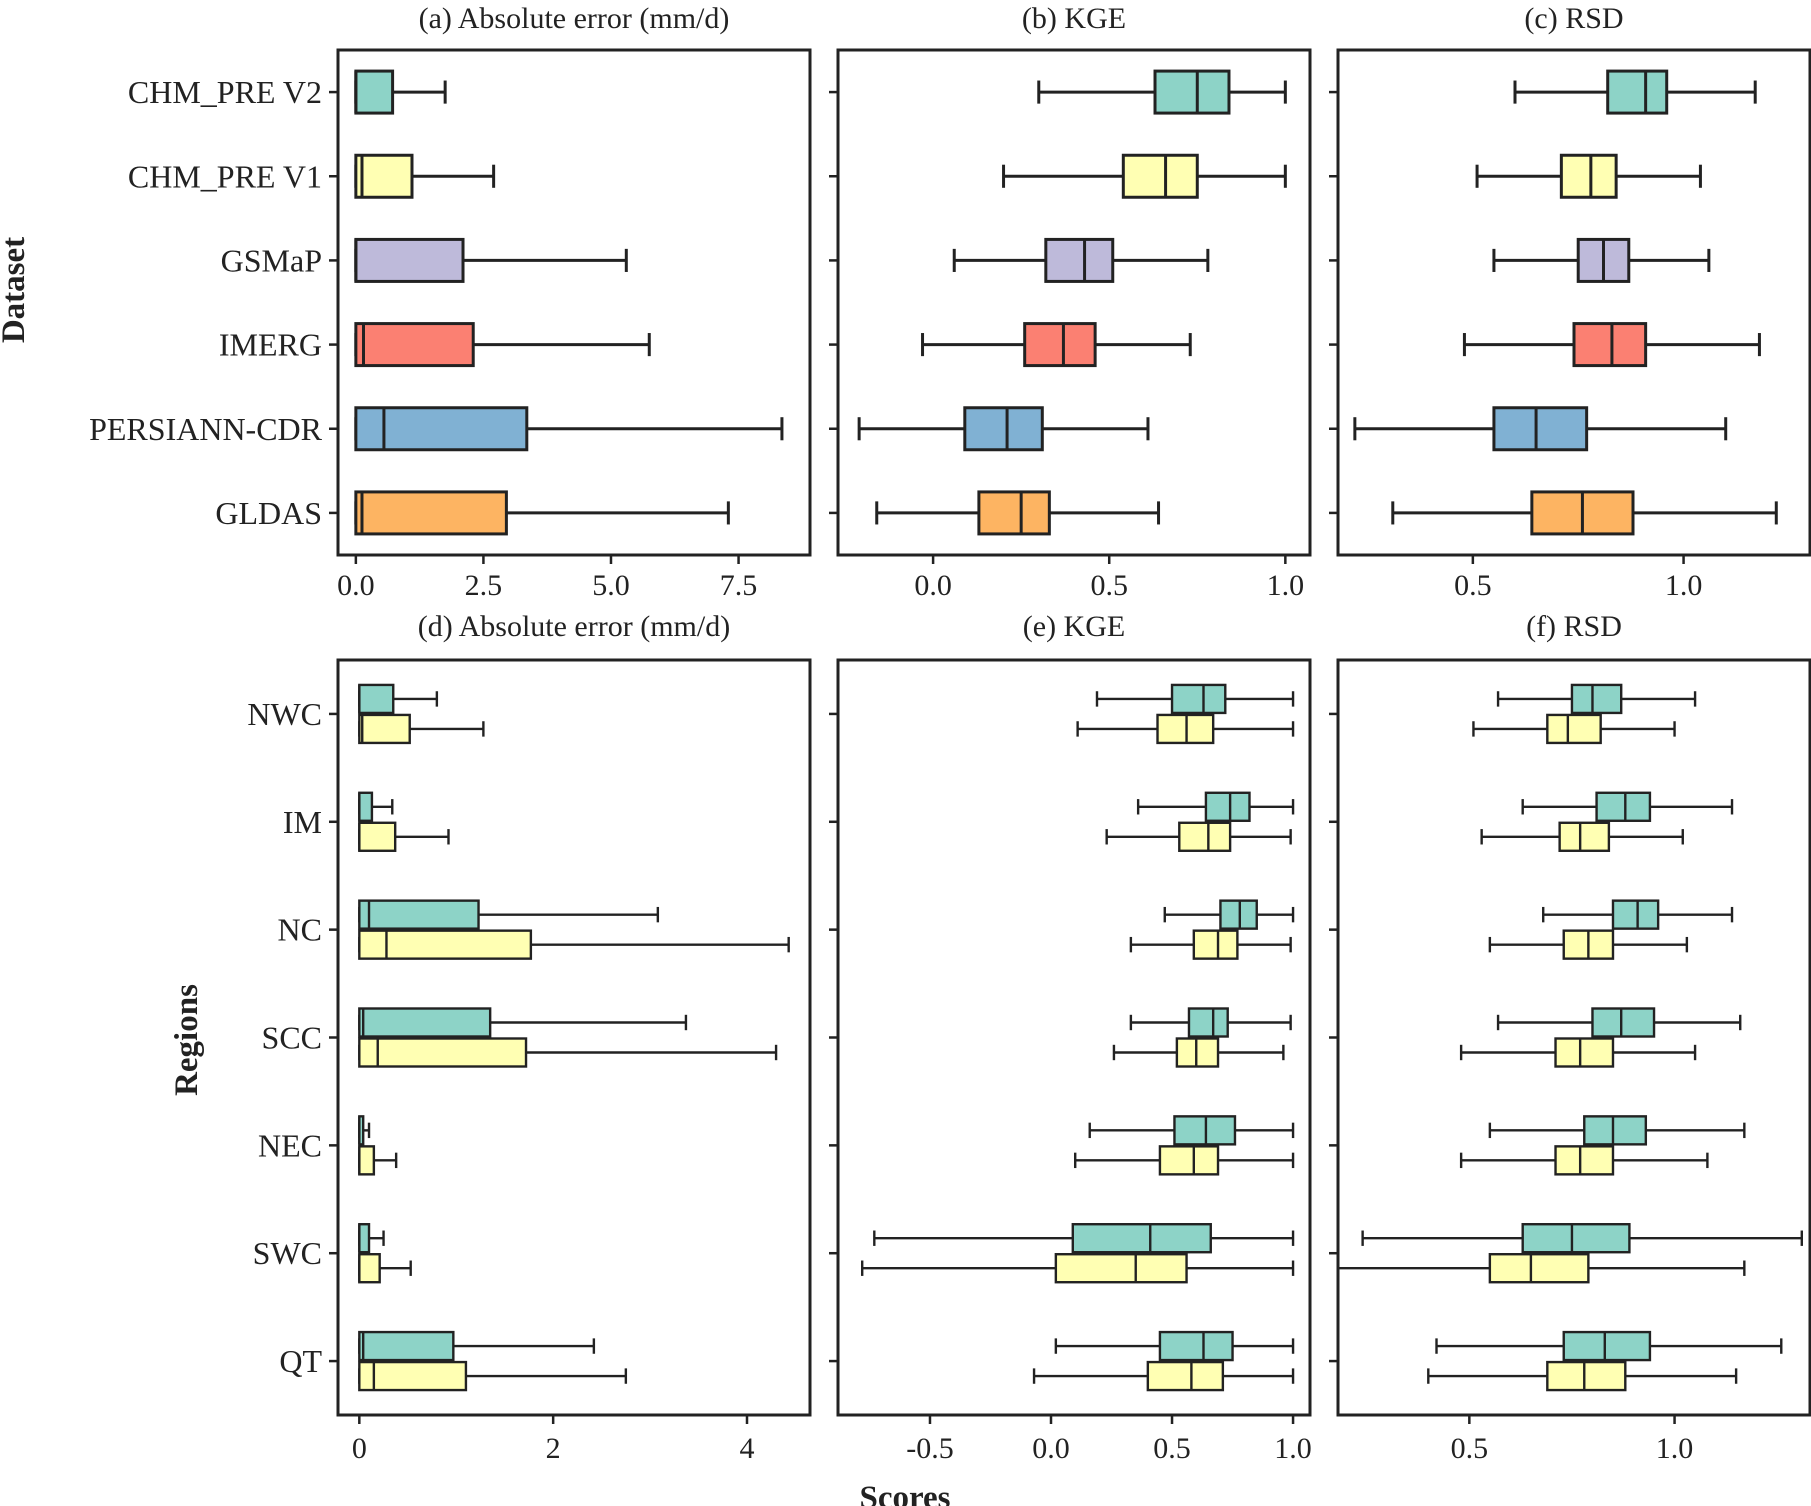 This screenshot has width=1811, height=1506. I want to click on box-a-gldas-gldas, so click(542, 513).